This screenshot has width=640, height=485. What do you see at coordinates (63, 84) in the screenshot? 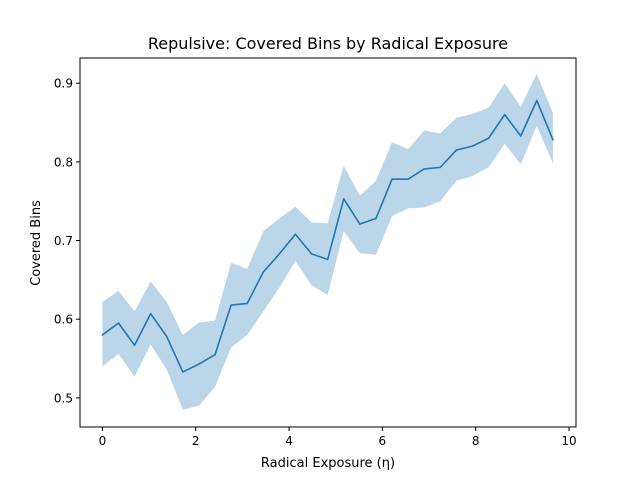
I see `y-tick-label: 0.9` at bounding box center [63, 84].